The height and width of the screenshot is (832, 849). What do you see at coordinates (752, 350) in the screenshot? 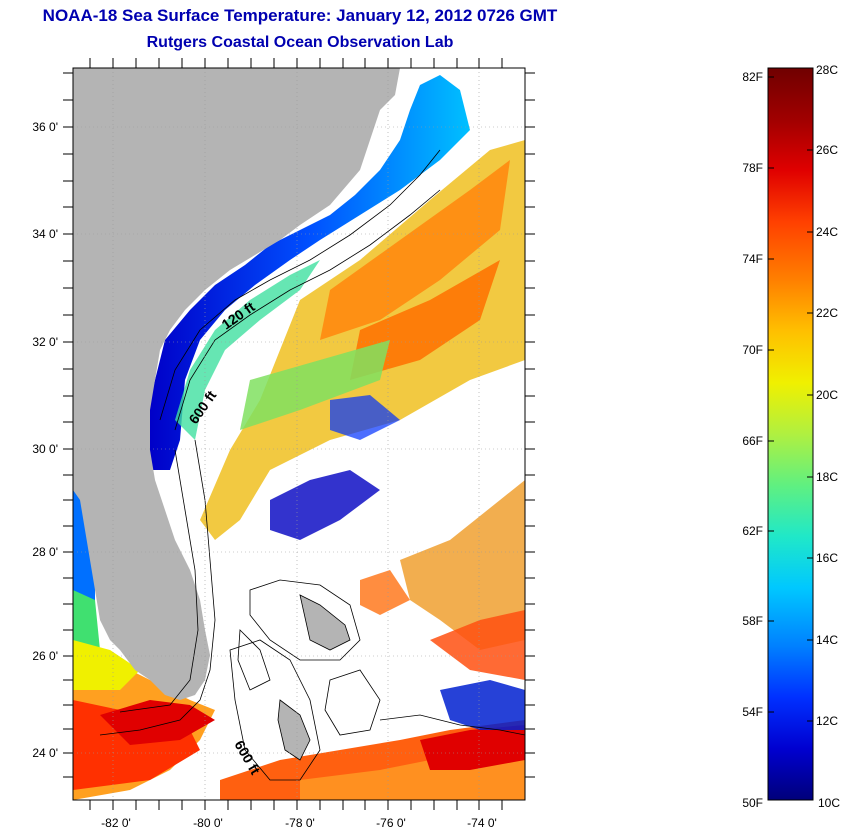
I see `colorbar-f-70: 70F` at bounding box center [752, 350].